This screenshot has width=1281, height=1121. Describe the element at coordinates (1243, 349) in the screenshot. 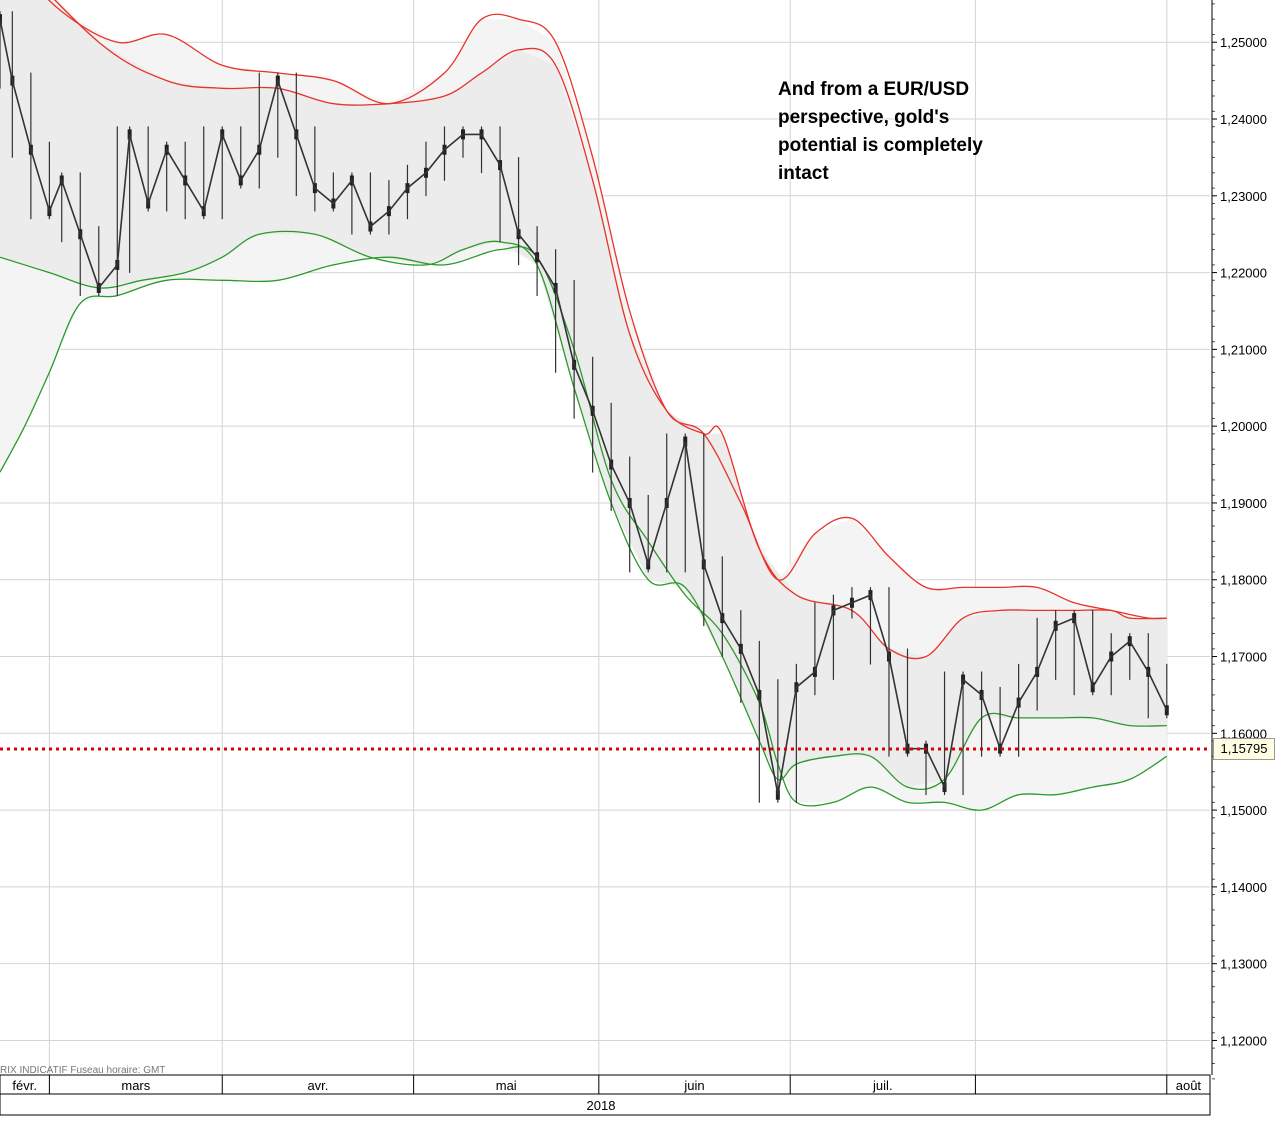

I see `y-tick-label: 1,21000` at that location.